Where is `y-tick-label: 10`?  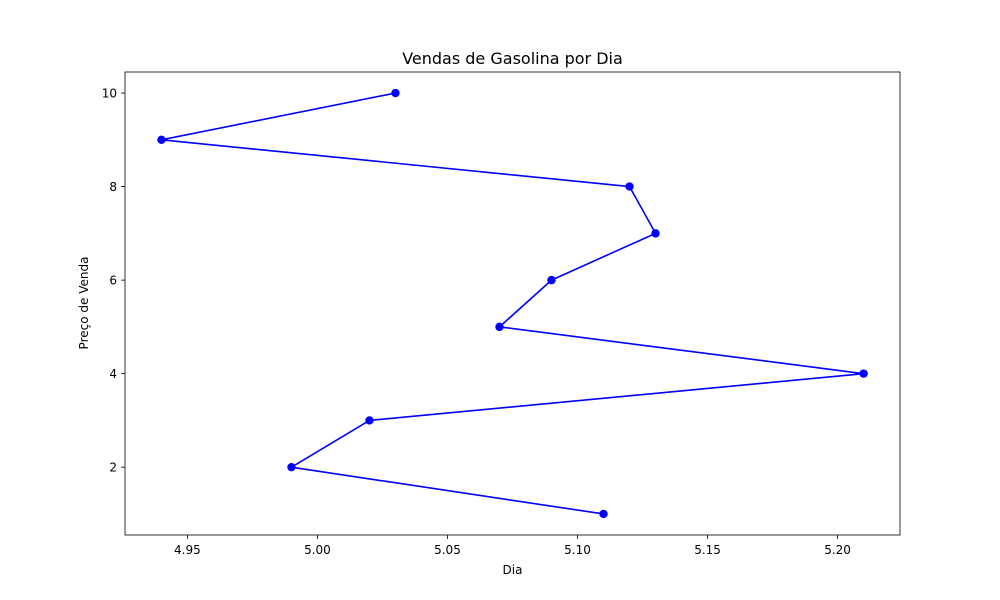
y-tick-label: 10 is located at coordinates (109, 94).